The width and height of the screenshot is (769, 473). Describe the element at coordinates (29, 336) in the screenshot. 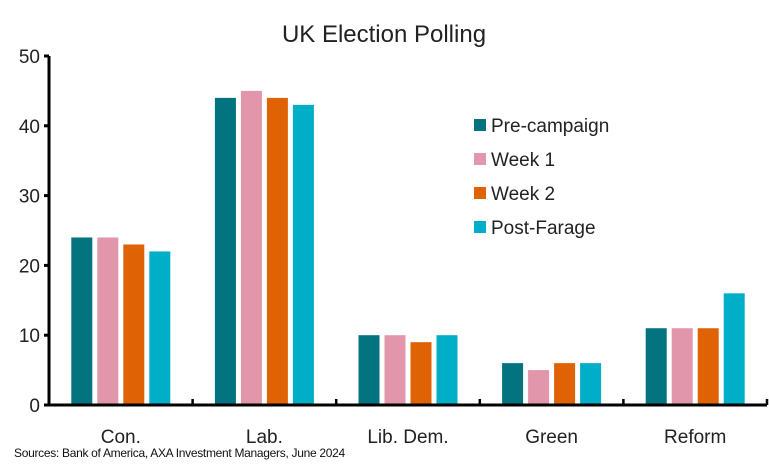

I see `y-tick-label: 10` at that location.